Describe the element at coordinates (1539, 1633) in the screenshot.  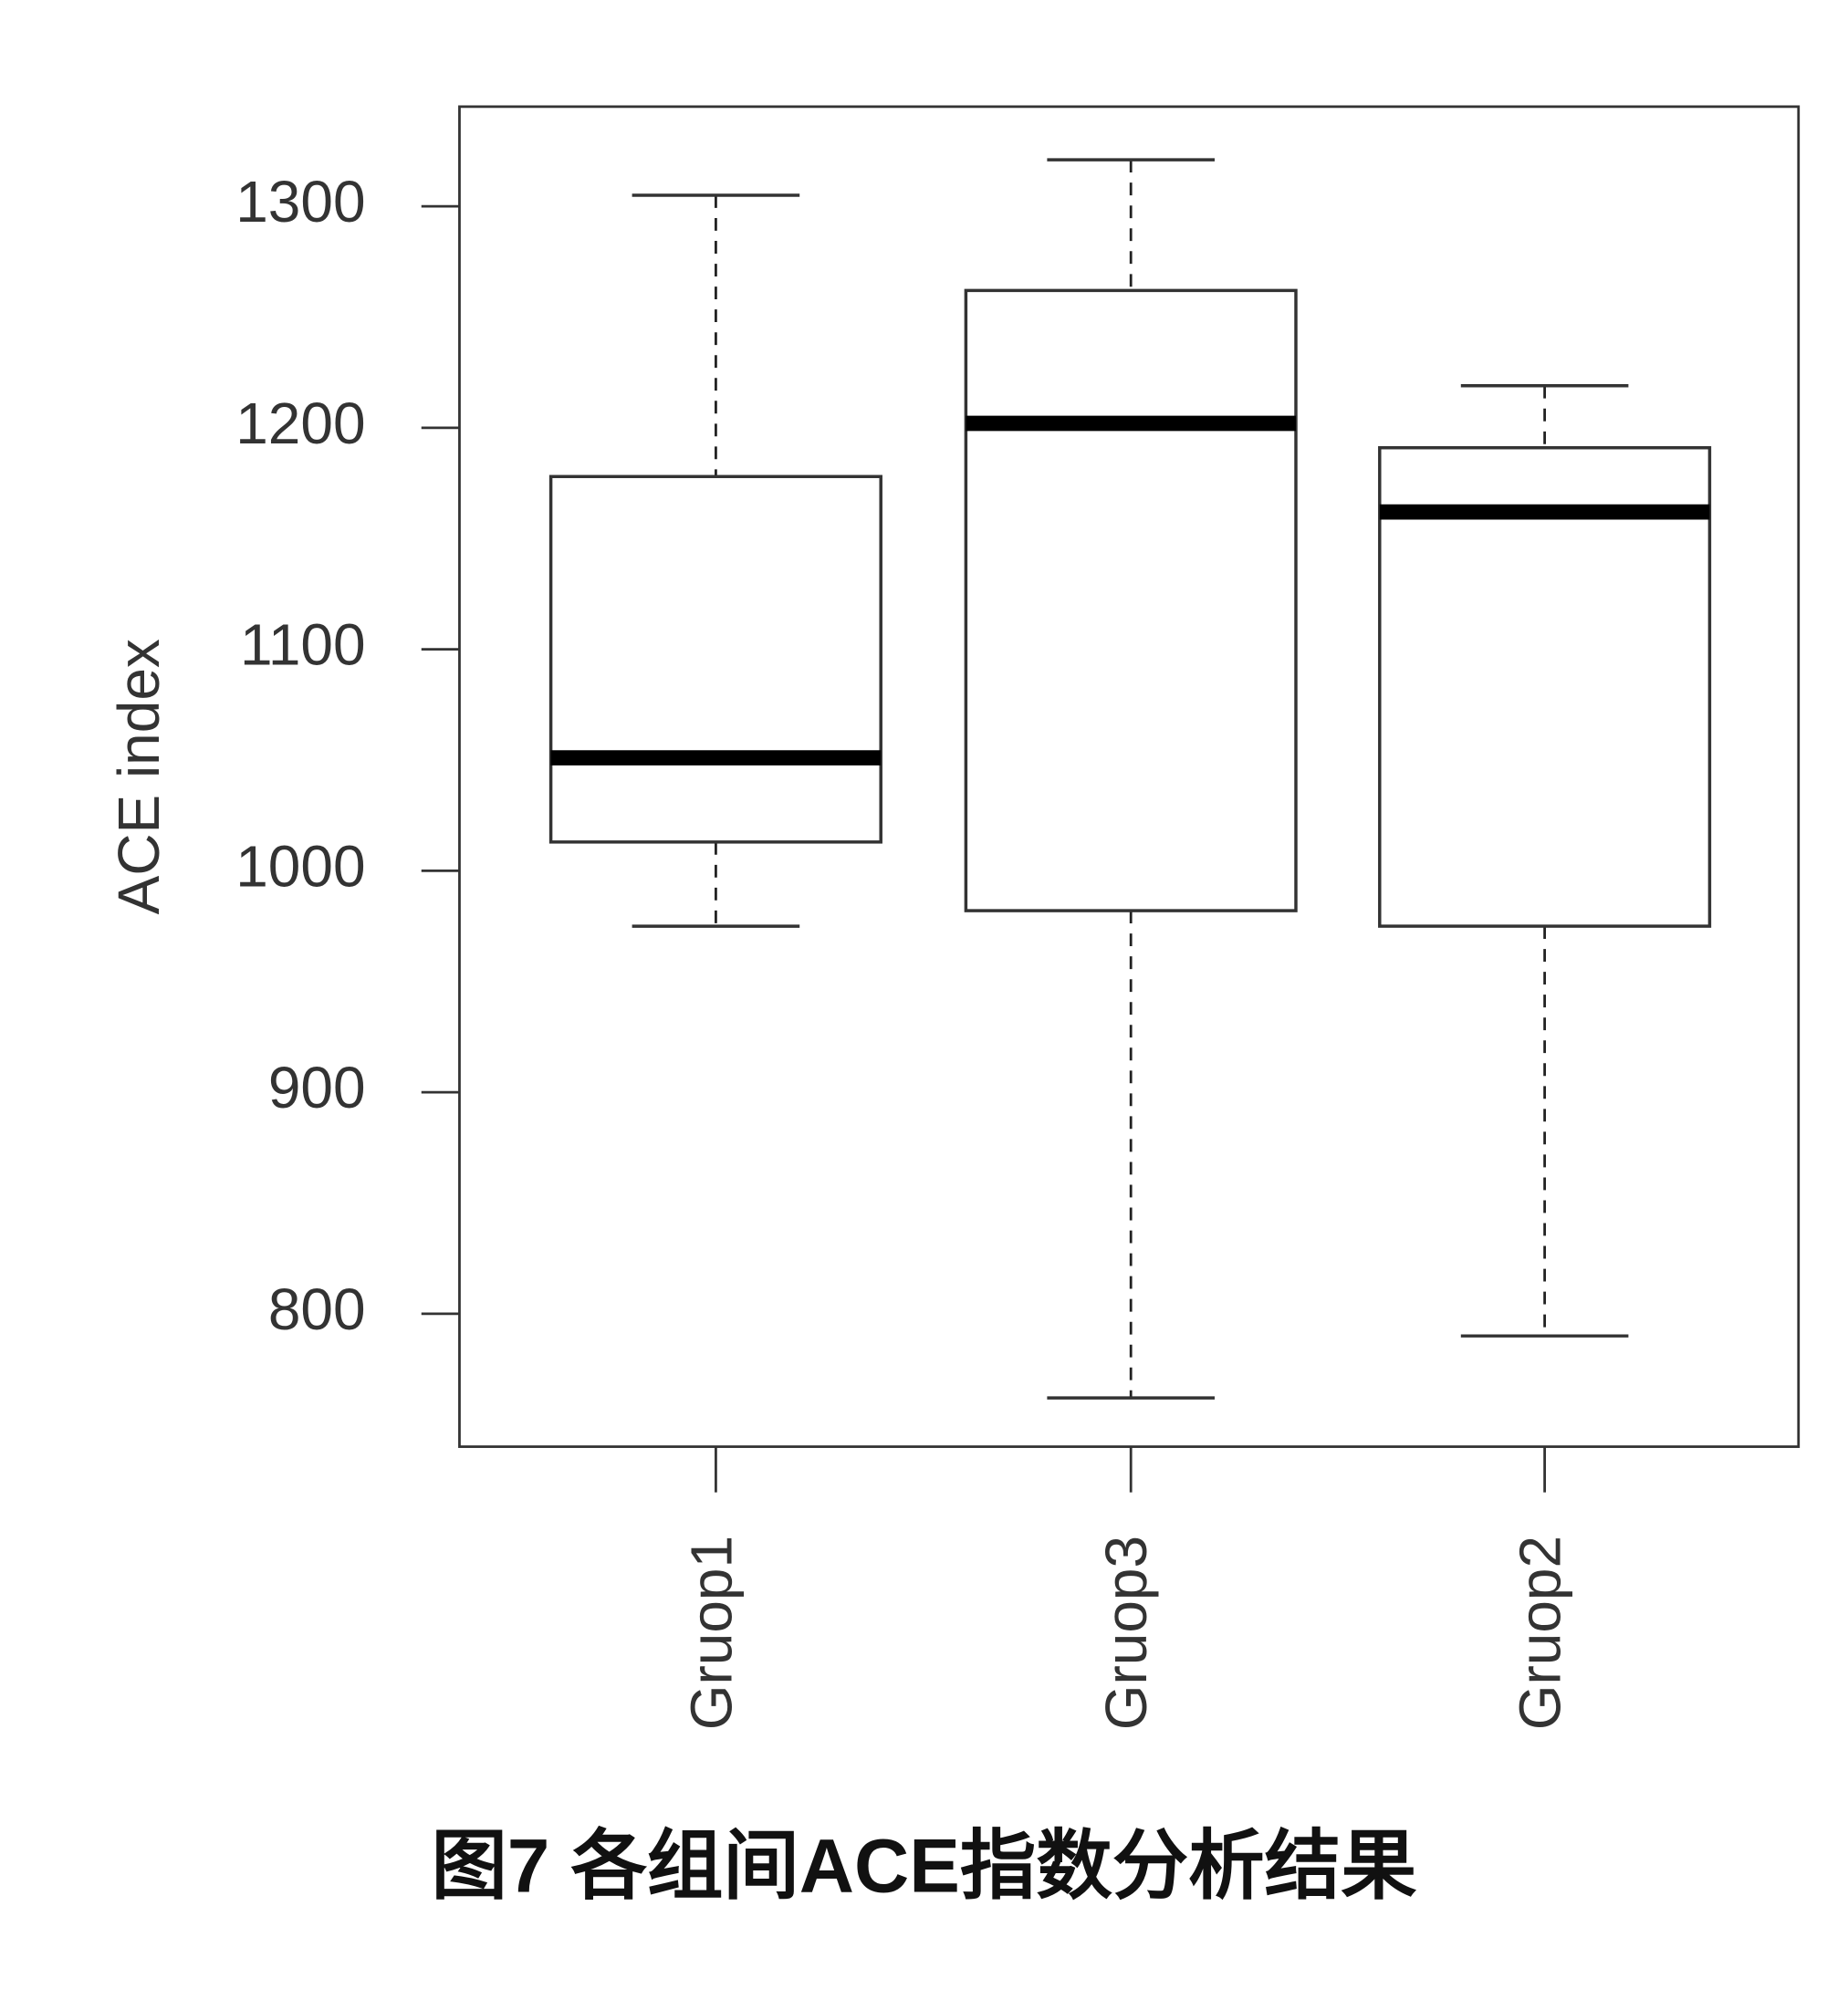
I see `x-tick-label: Gruop2` at that location.